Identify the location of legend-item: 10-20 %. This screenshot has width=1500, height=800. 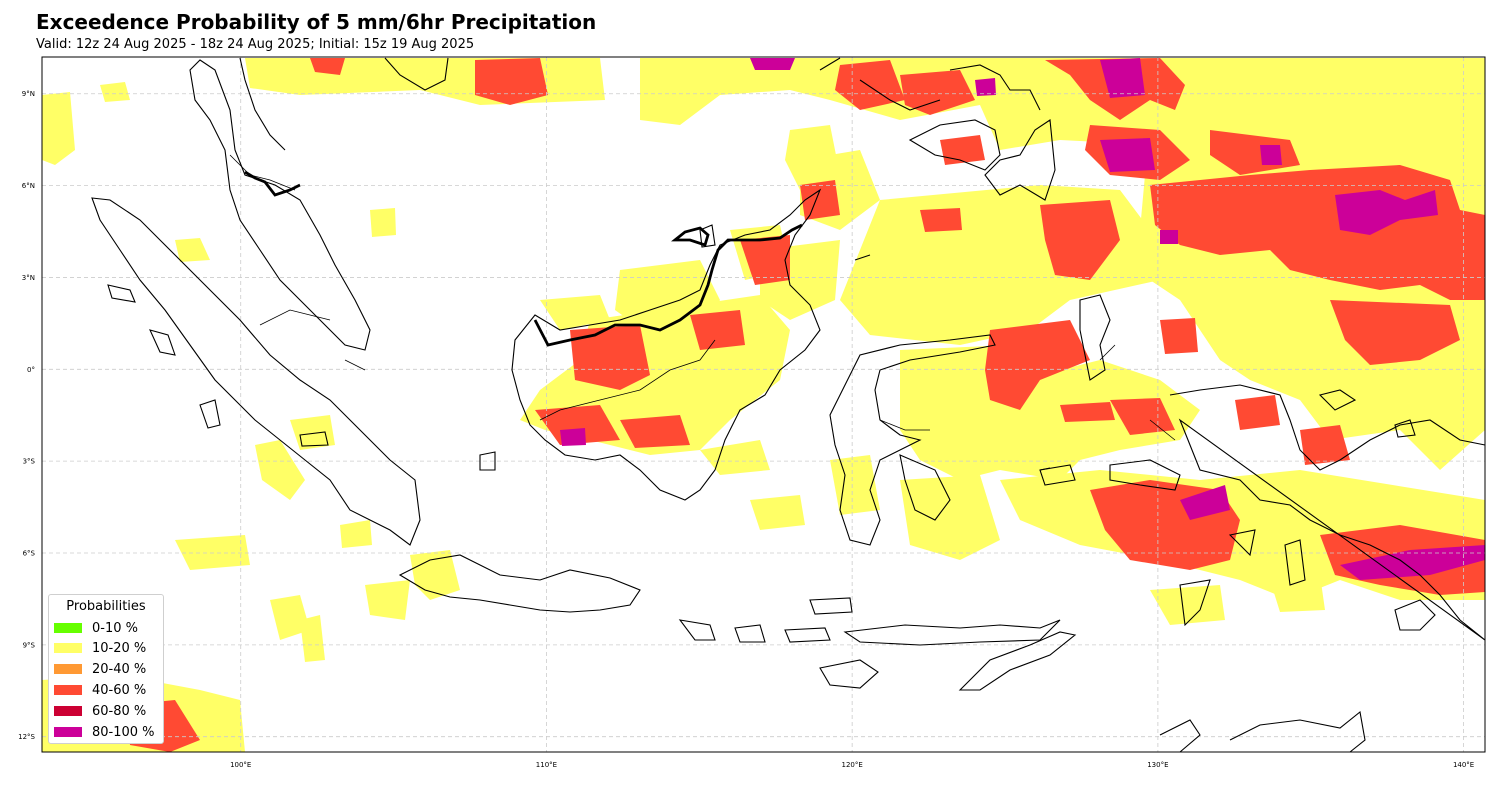
(100, 648).